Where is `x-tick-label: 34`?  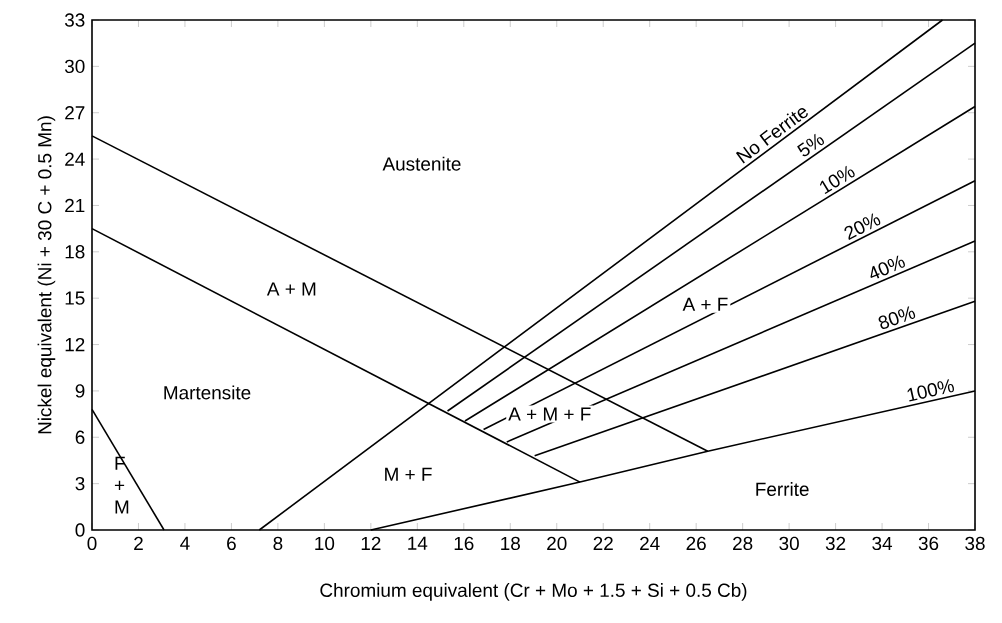
x-tick-label: 34 is located at coordinates (882, 543).